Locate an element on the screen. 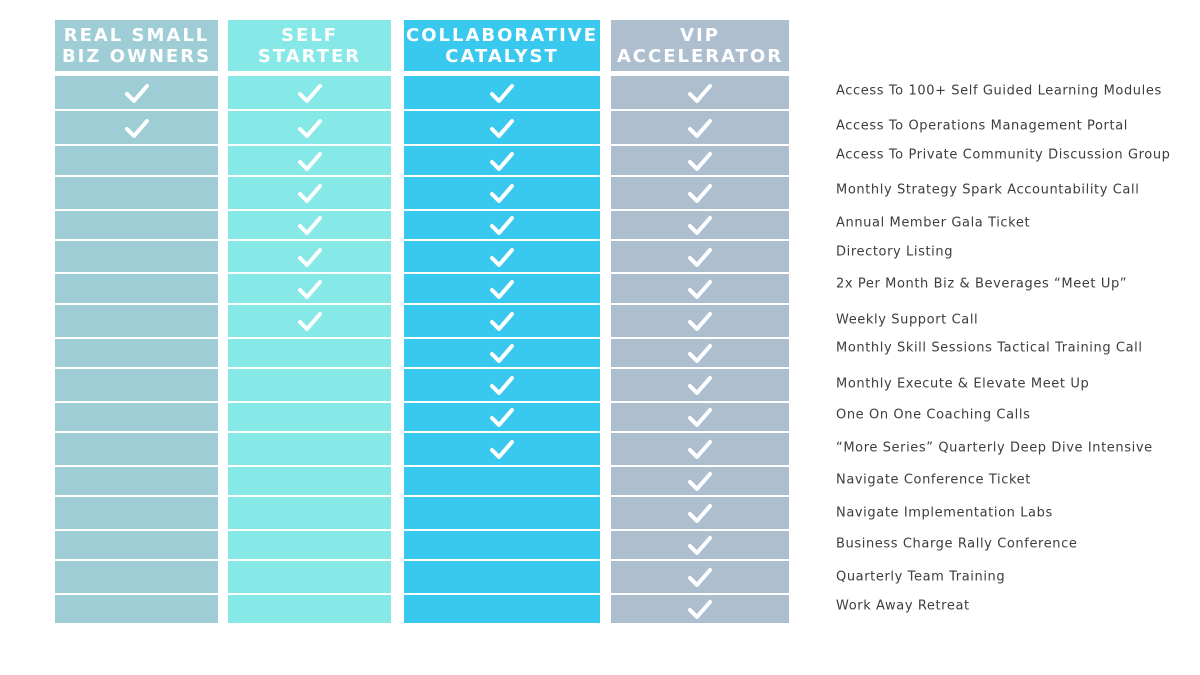 Image resolution: width=1200 pixels, height=675 pixels. plan-header: COLLABORATIVE CATALYST is located at coordinates (502, 45).